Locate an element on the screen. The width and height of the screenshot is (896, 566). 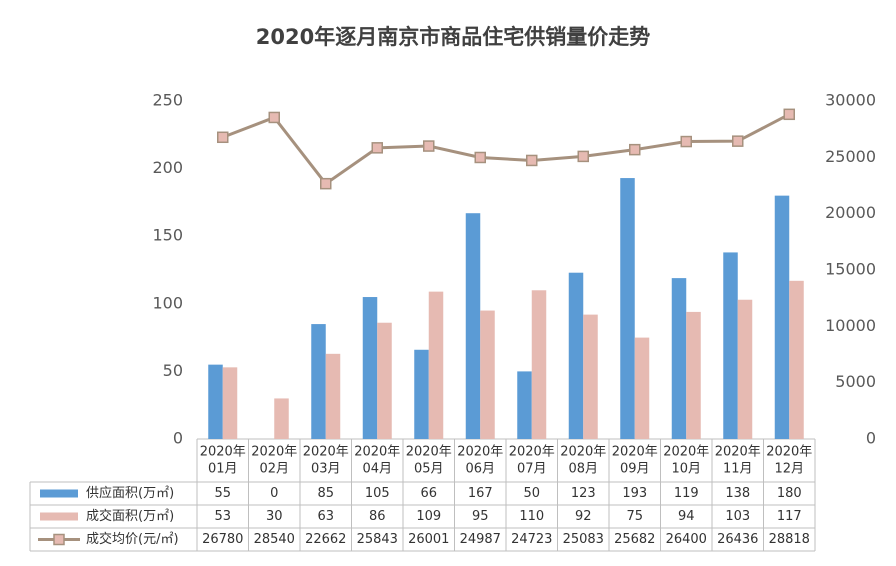
y-tick-label: 0 is located at coordinates (178, 438).